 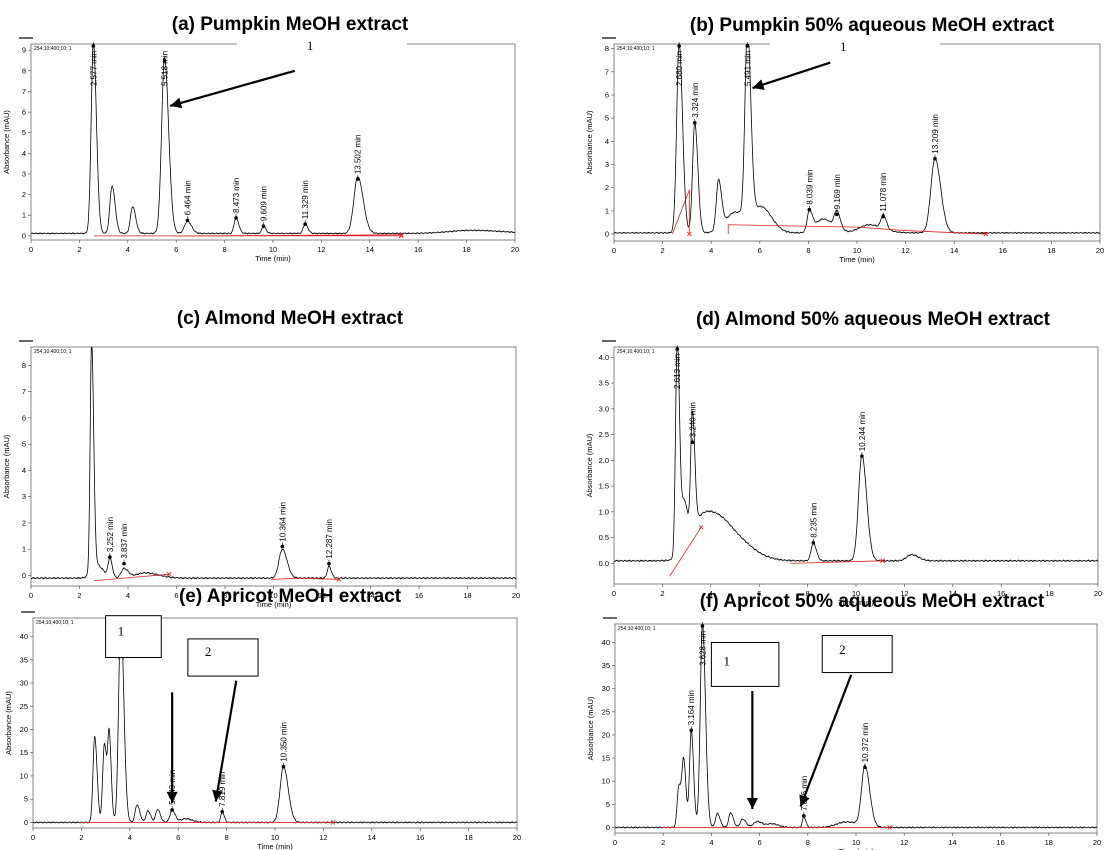 What do you see at coordinates (187, 197) in the screenshot?
I see `peak-label: 6.464 min` at bounding box center [187, 197].